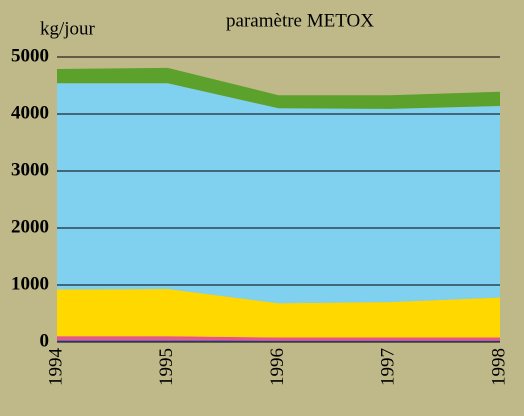 The image size is (524, 416). What do you see at coordinates (30, 112) in the screenshot?
I see `y-tick-label: 4000` at bounding box center [30, 112].